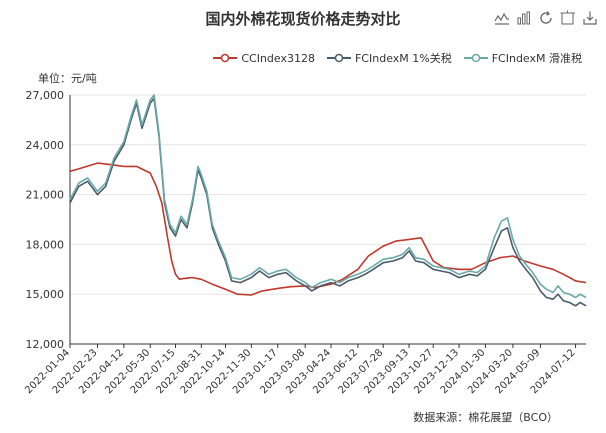  I want to click on y-tick-label: 27,000, so click(45, 95).